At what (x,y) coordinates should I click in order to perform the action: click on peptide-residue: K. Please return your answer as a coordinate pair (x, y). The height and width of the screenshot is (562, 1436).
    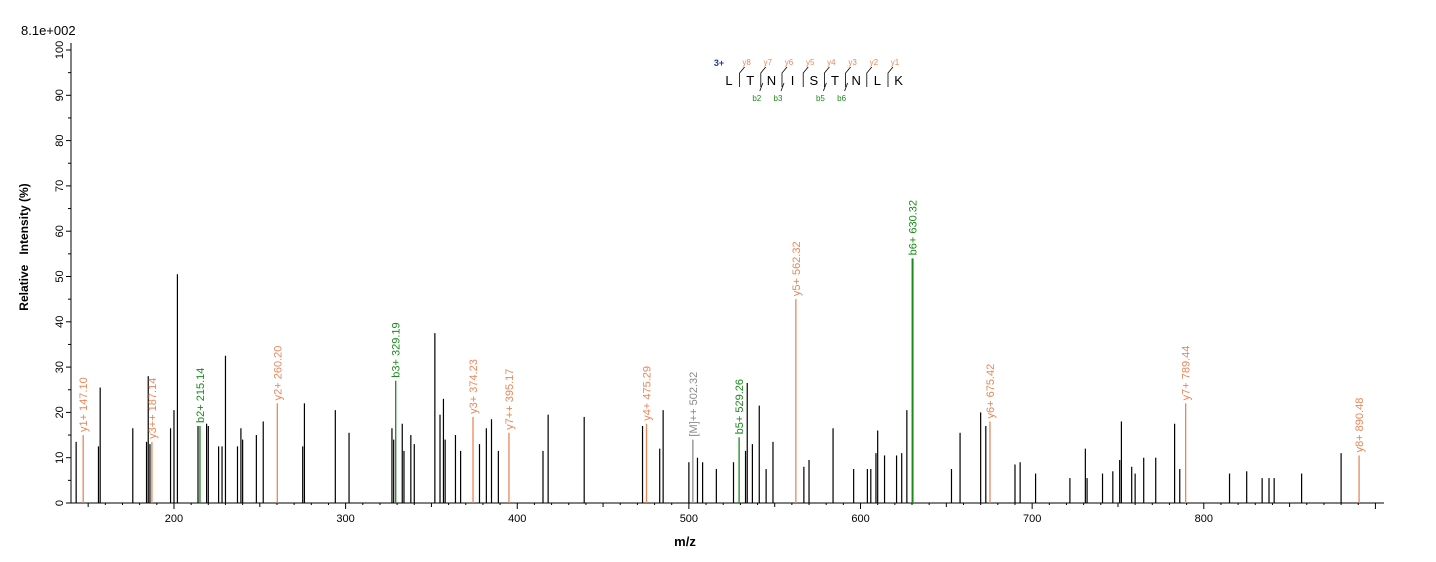
    Looking at the image, I should click on (898, 80).